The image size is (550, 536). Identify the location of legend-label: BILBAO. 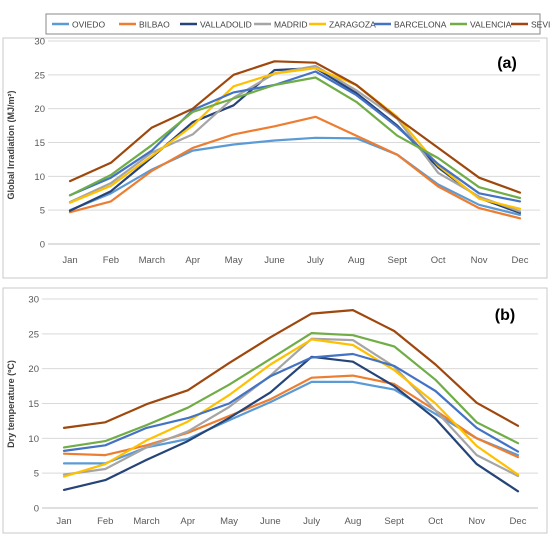
(154, 25).